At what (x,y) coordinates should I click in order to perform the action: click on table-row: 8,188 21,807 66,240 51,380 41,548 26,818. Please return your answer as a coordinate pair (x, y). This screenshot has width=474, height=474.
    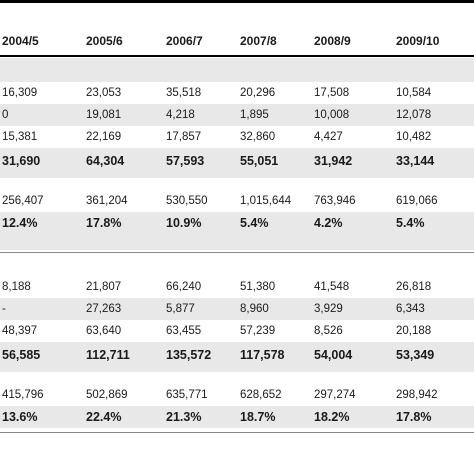
    Looking at the image, I should click on (237, 287).